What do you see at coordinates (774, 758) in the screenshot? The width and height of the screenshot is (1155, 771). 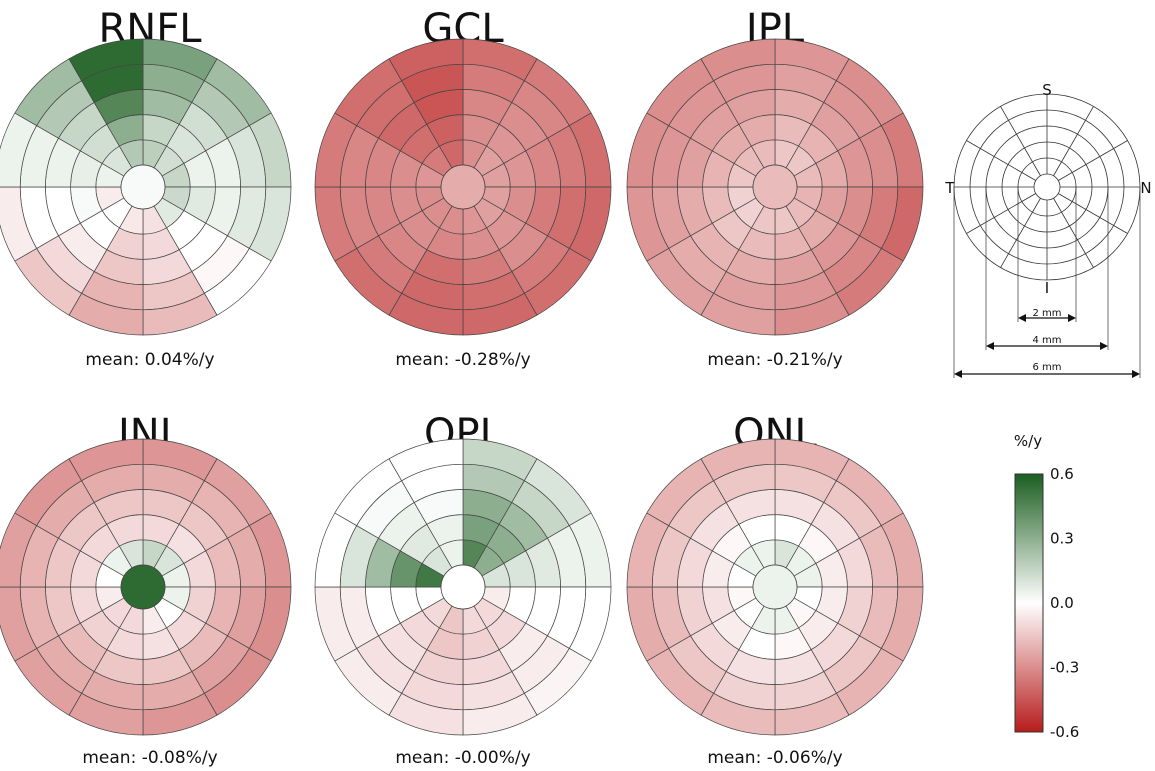 I see `mean-label-onl: mean: -0.06%/y` at bounding box center [774, 758].